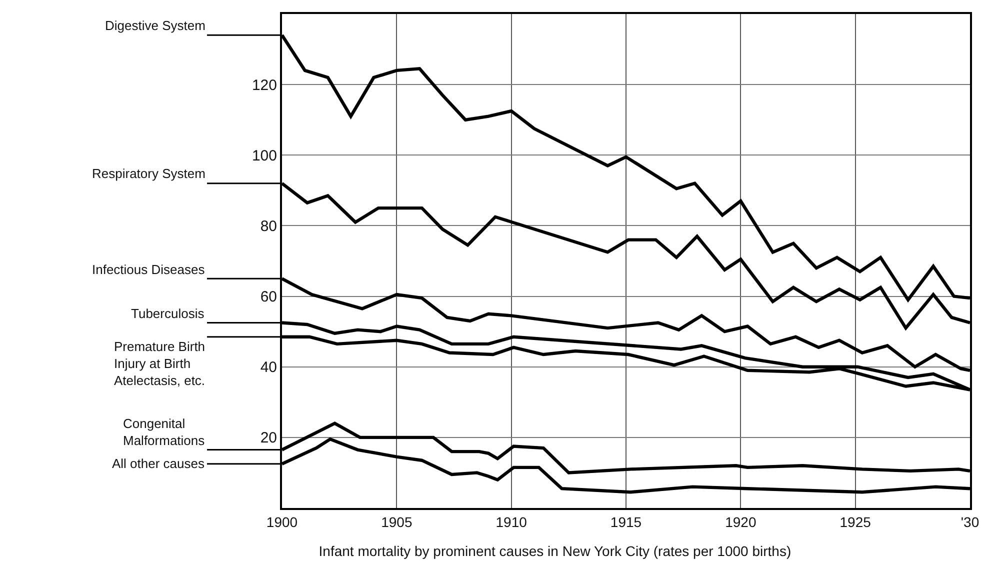 The width and height of the screenshot is (991, 563). Describe the element at coordinates (164, 432) in the screenshot. I see `text: Congenital Malformations` at that location.